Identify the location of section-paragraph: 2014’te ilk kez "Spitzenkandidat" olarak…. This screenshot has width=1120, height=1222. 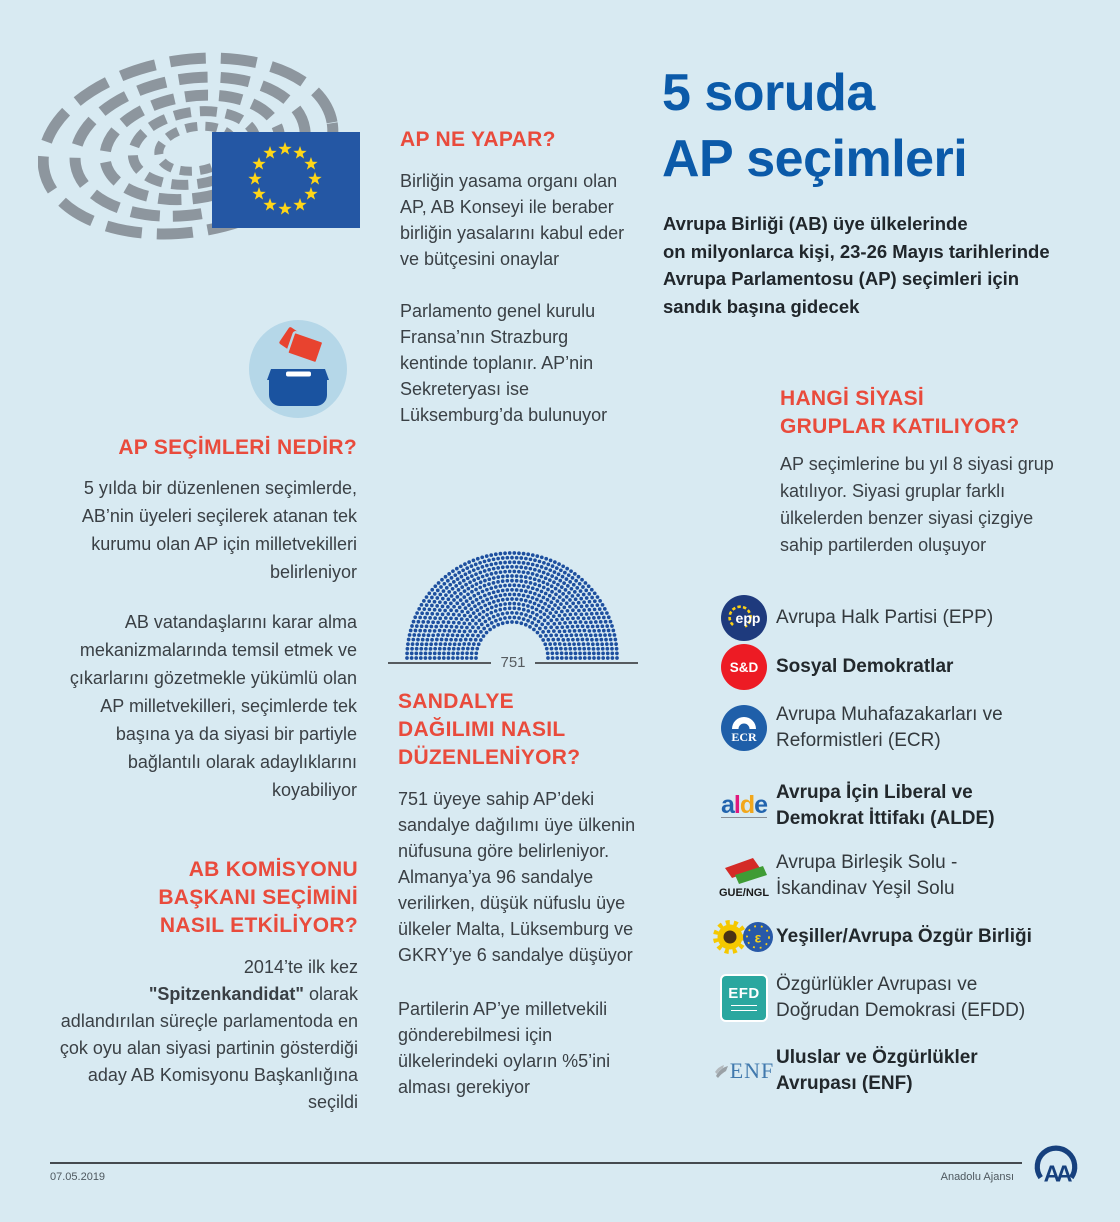
(208, 1035).